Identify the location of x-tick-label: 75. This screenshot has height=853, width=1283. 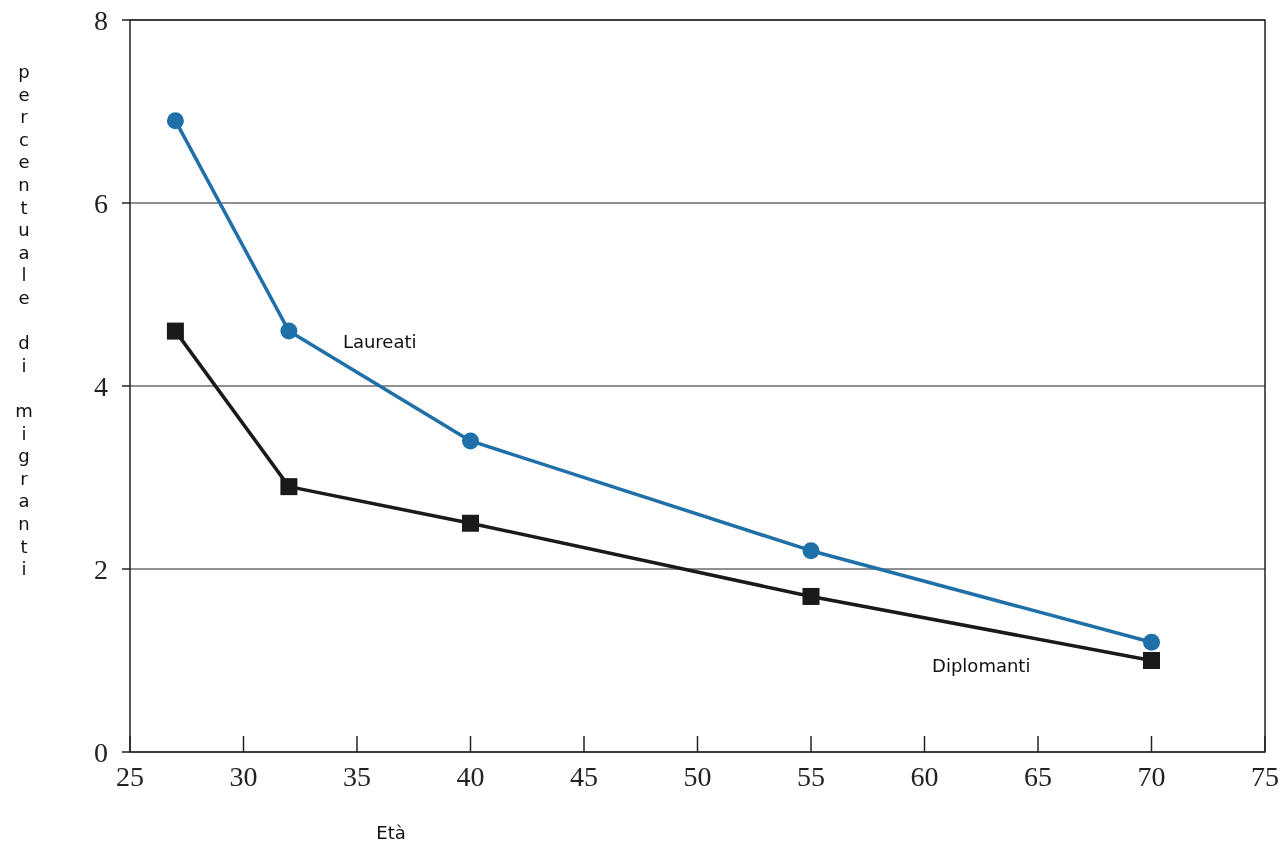
(1265, 776).